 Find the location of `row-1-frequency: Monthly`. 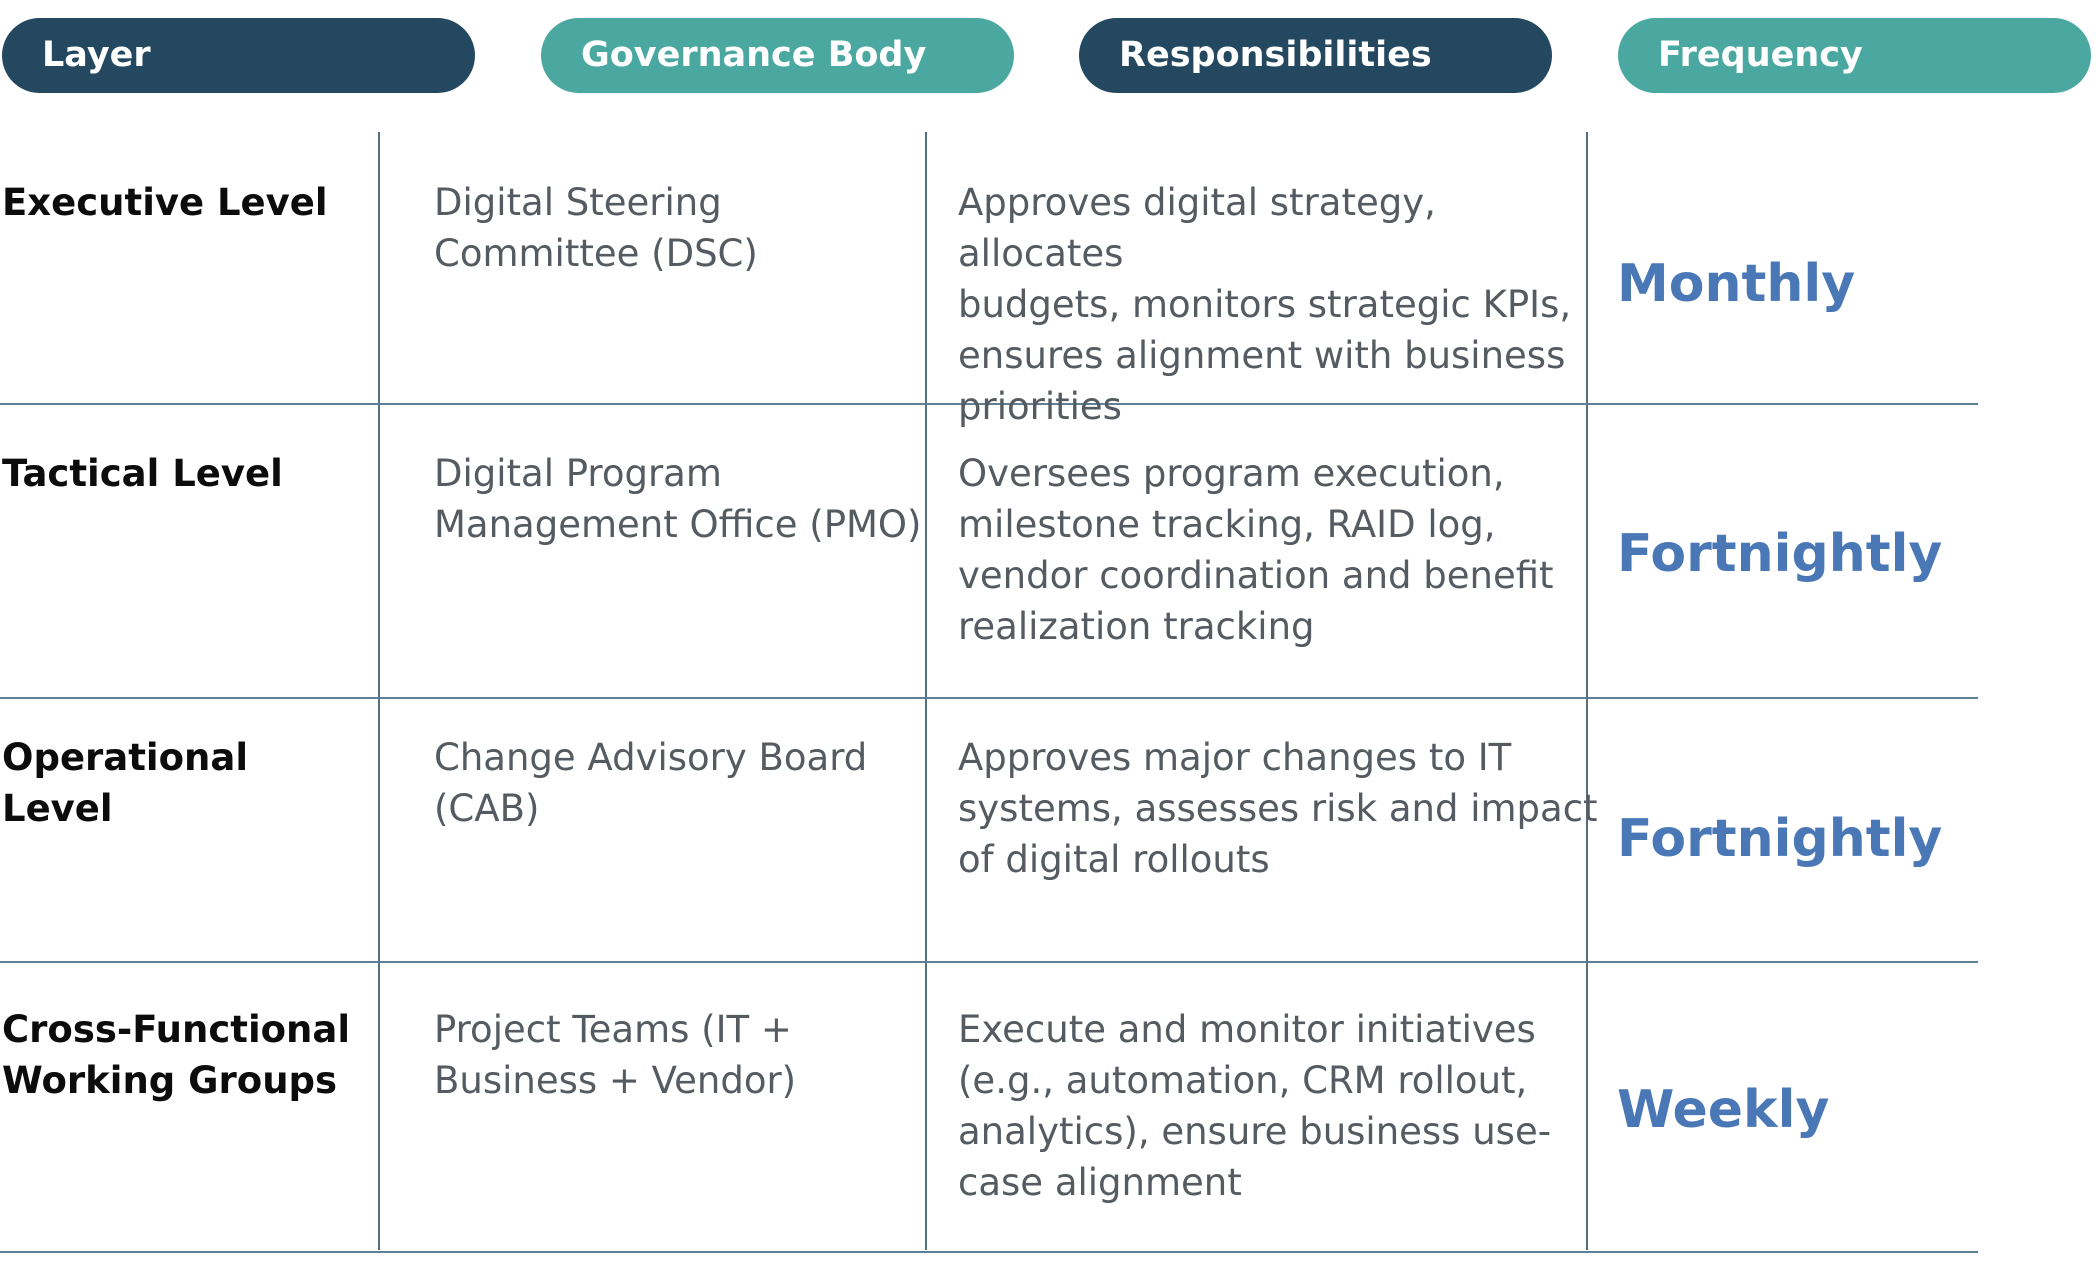

row-1-frequency: Monthly is located at coordinates (1736, 284).